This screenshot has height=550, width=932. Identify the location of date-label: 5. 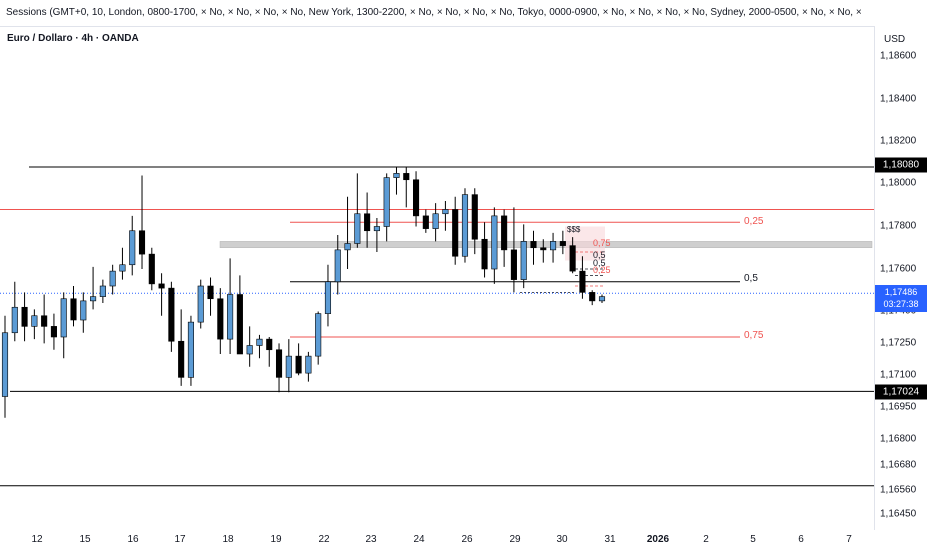
(753, 539).